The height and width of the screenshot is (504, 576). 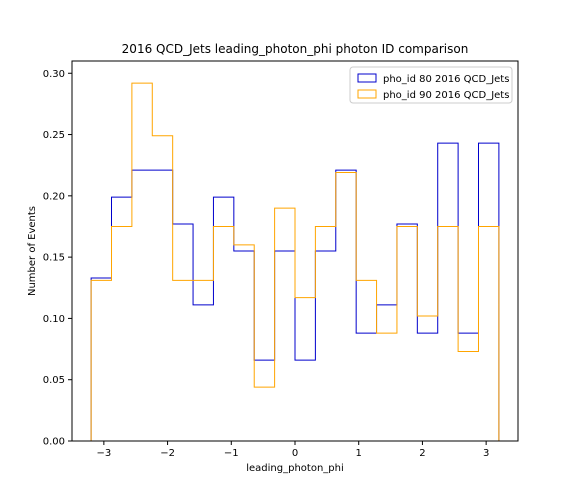 I want to click on x-tick-label: −2, so click(x=167, y=453).